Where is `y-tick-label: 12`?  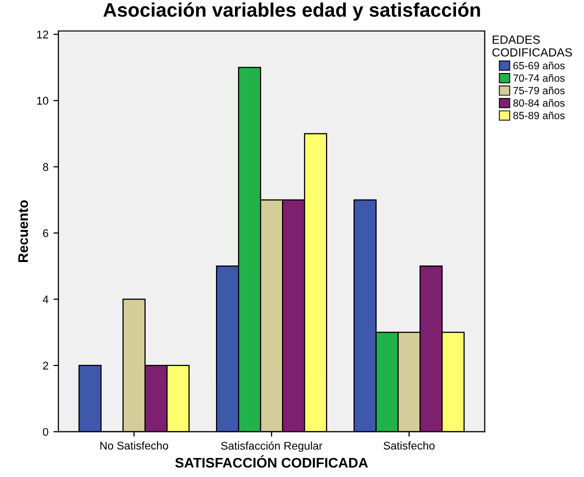
y-tick-label: 12 is located at coordinates (42, 34).